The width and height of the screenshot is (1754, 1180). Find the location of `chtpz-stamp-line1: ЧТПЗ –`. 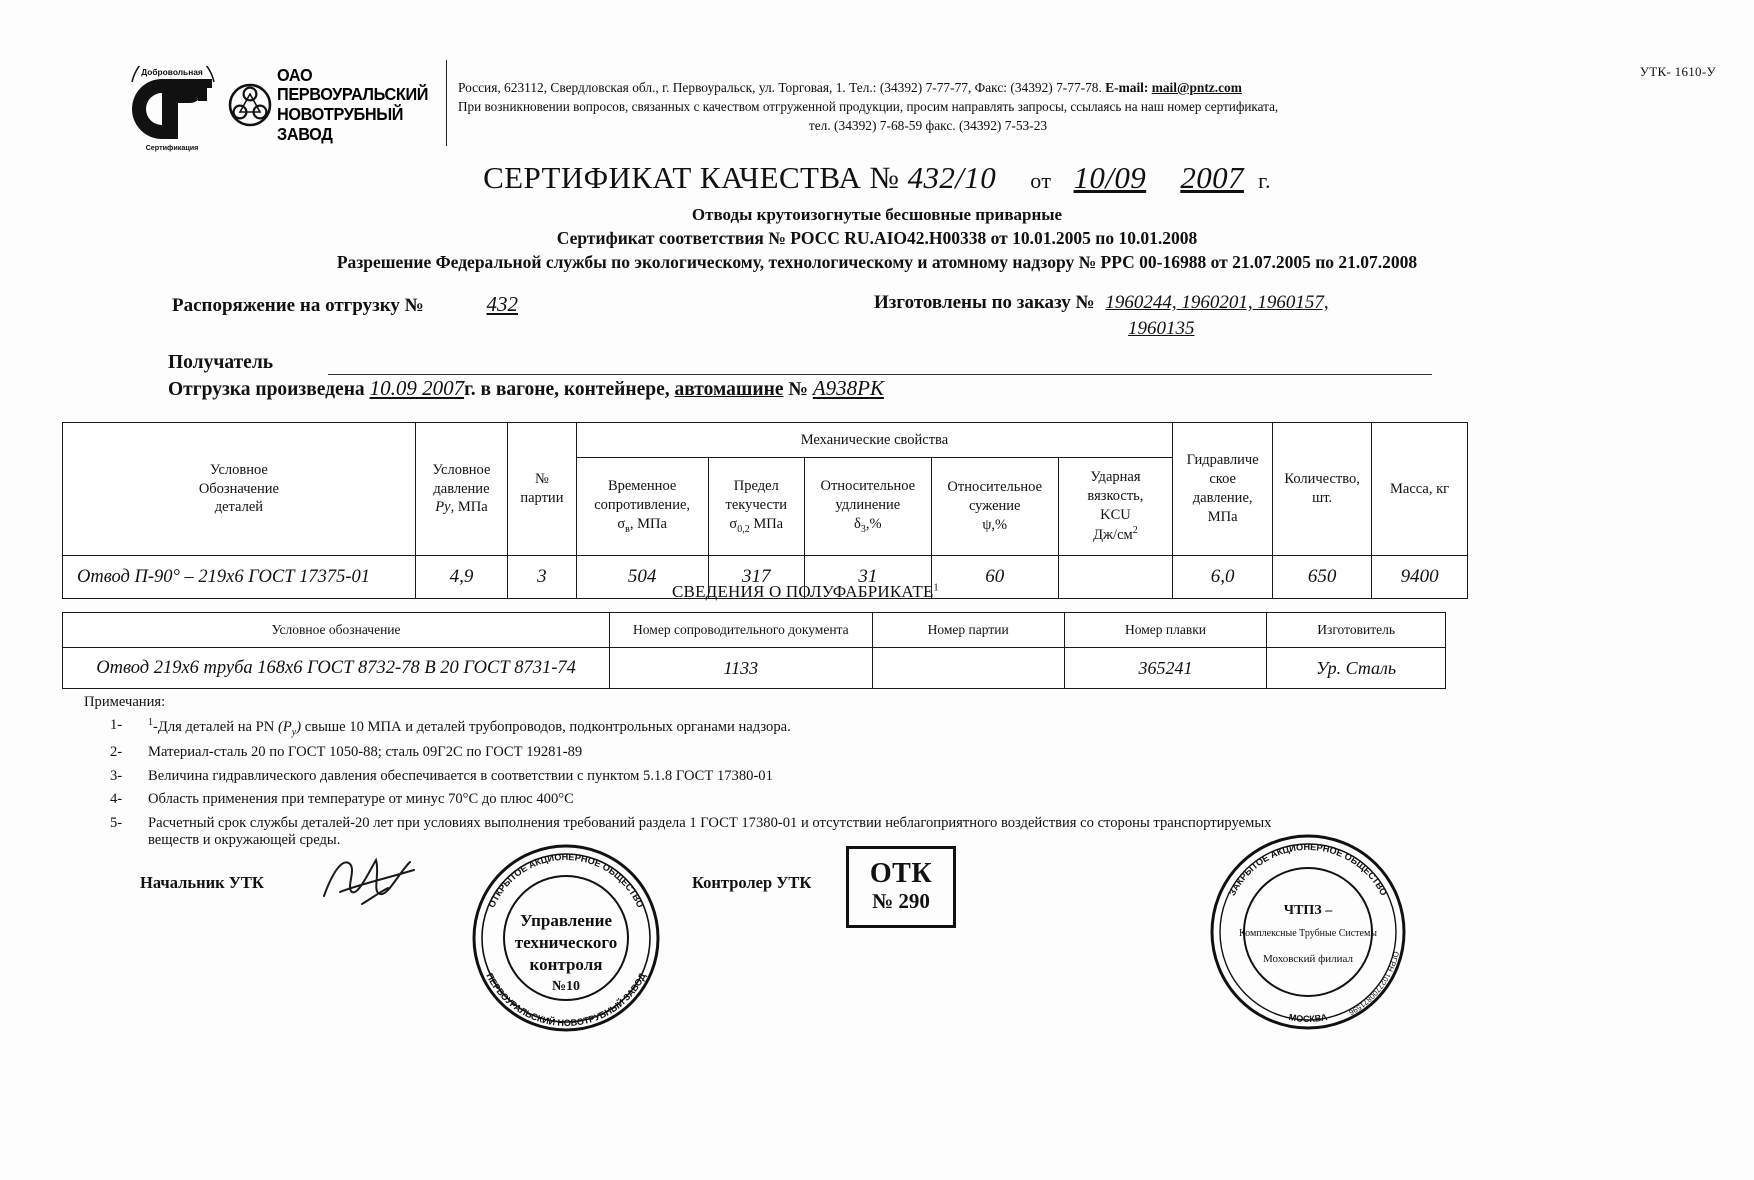

chtpz-stamp-line1: ЧТПЗ – is located at coordinates (1308, 910).